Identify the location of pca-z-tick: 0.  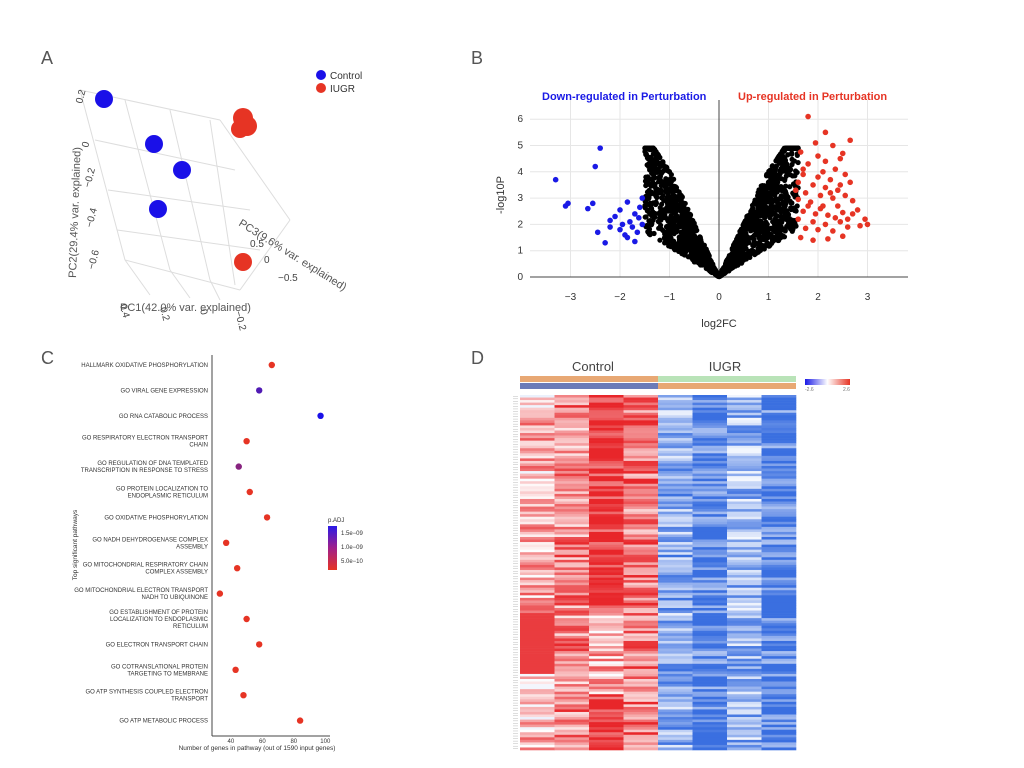
(267, 260).